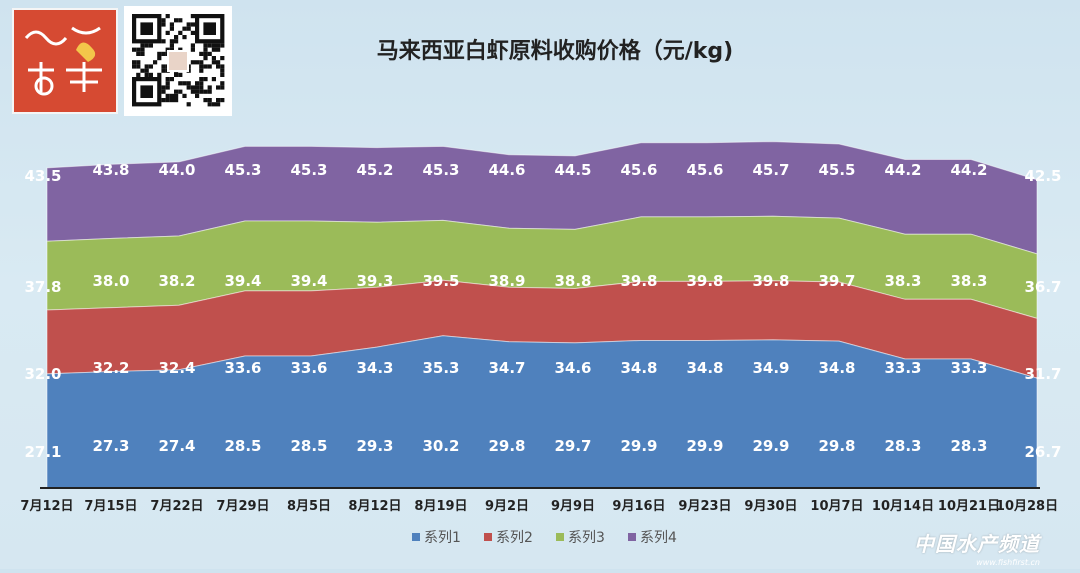 The width and height of the screenshot is (1080, 573). I want to click on data-label: 38.8, so click(572, 281).